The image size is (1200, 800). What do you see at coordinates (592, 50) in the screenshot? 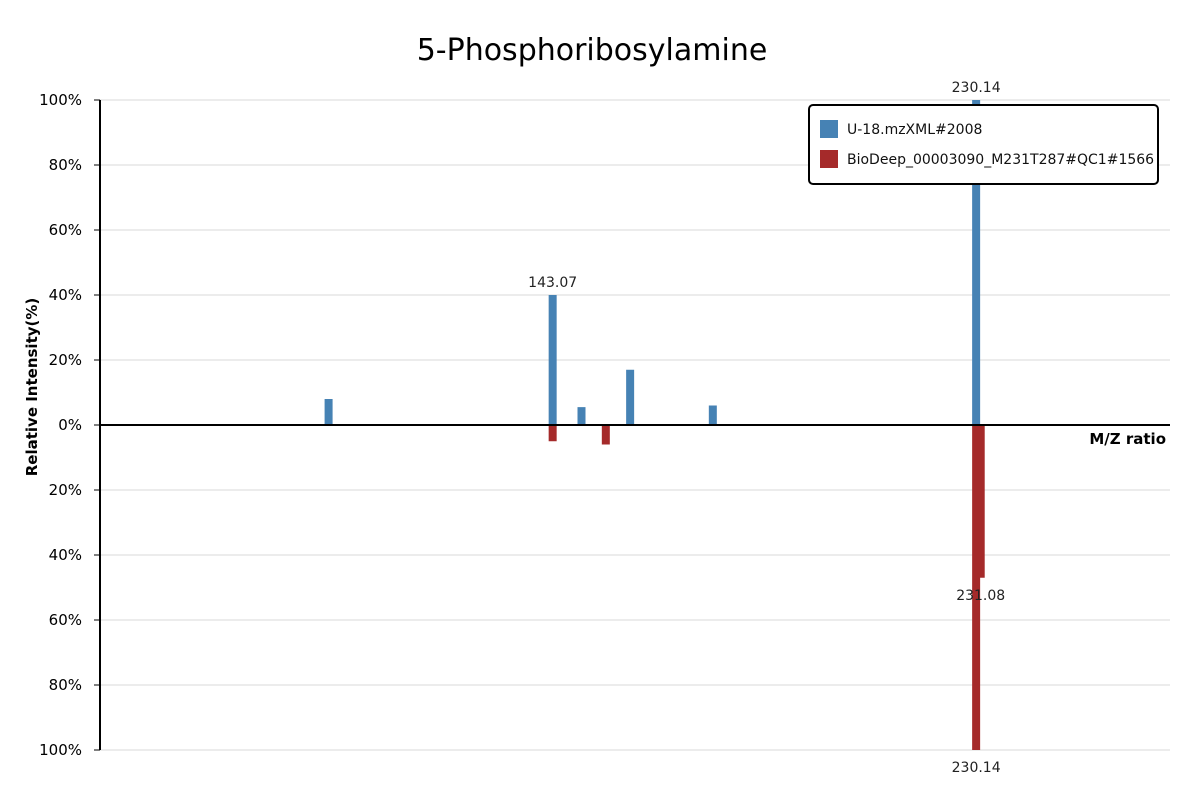
I see `chart-title: 5-Phosphoribosylamine` at bounding box center [592, 50].